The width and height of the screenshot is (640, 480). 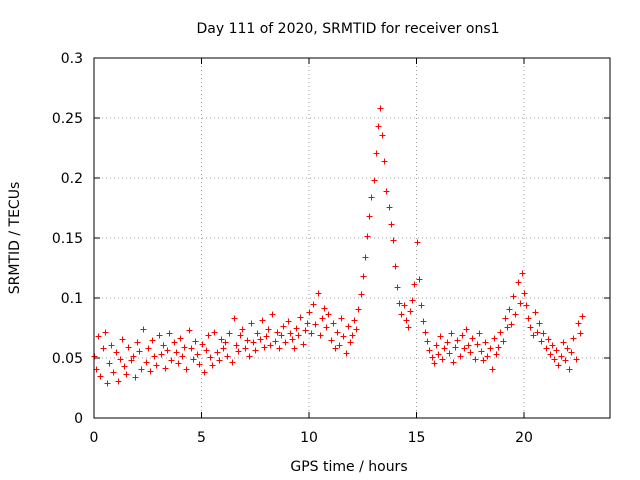 What do you see at coordinates (201, 438) in the screenshot?
I see `x-tick-label: 5` at bounding box center [201, 438].